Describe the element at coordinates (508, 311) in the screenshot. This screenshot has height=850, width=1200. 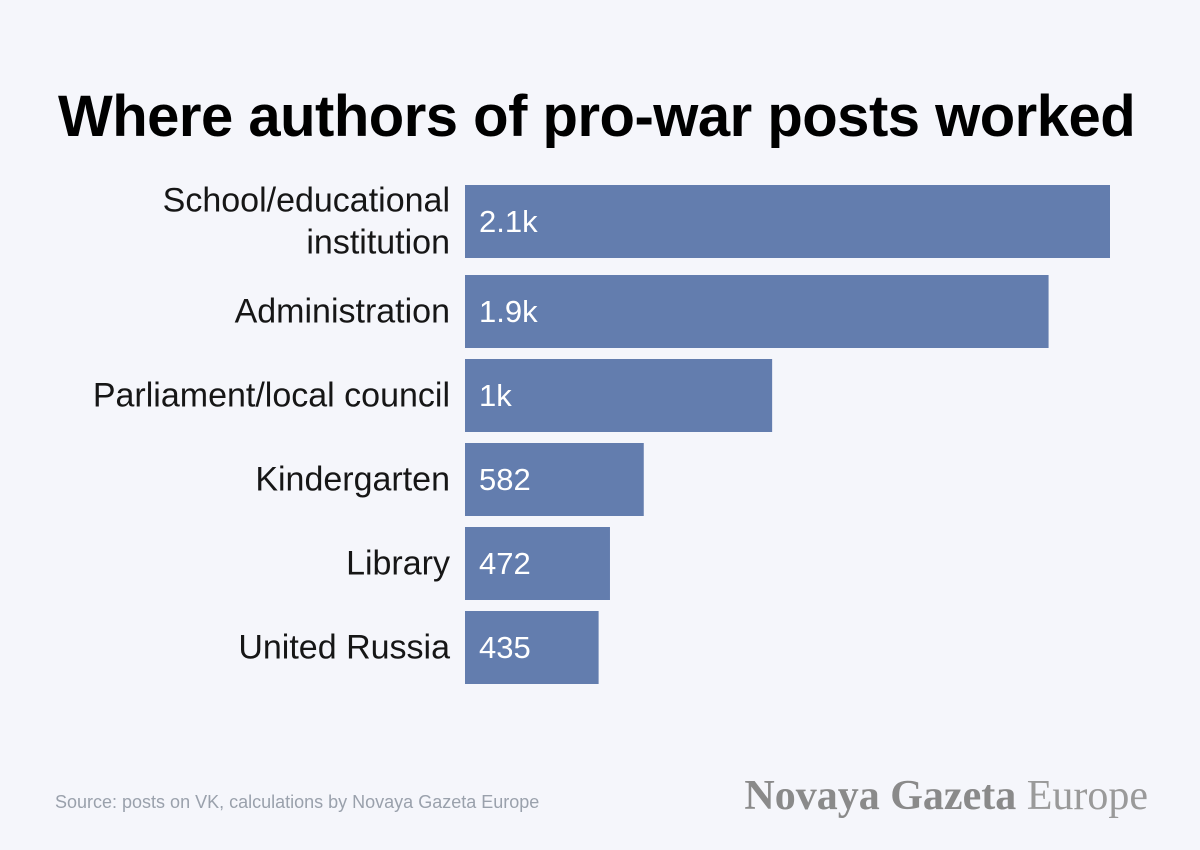
I see `bar-value-label: 1.9k` at that location.